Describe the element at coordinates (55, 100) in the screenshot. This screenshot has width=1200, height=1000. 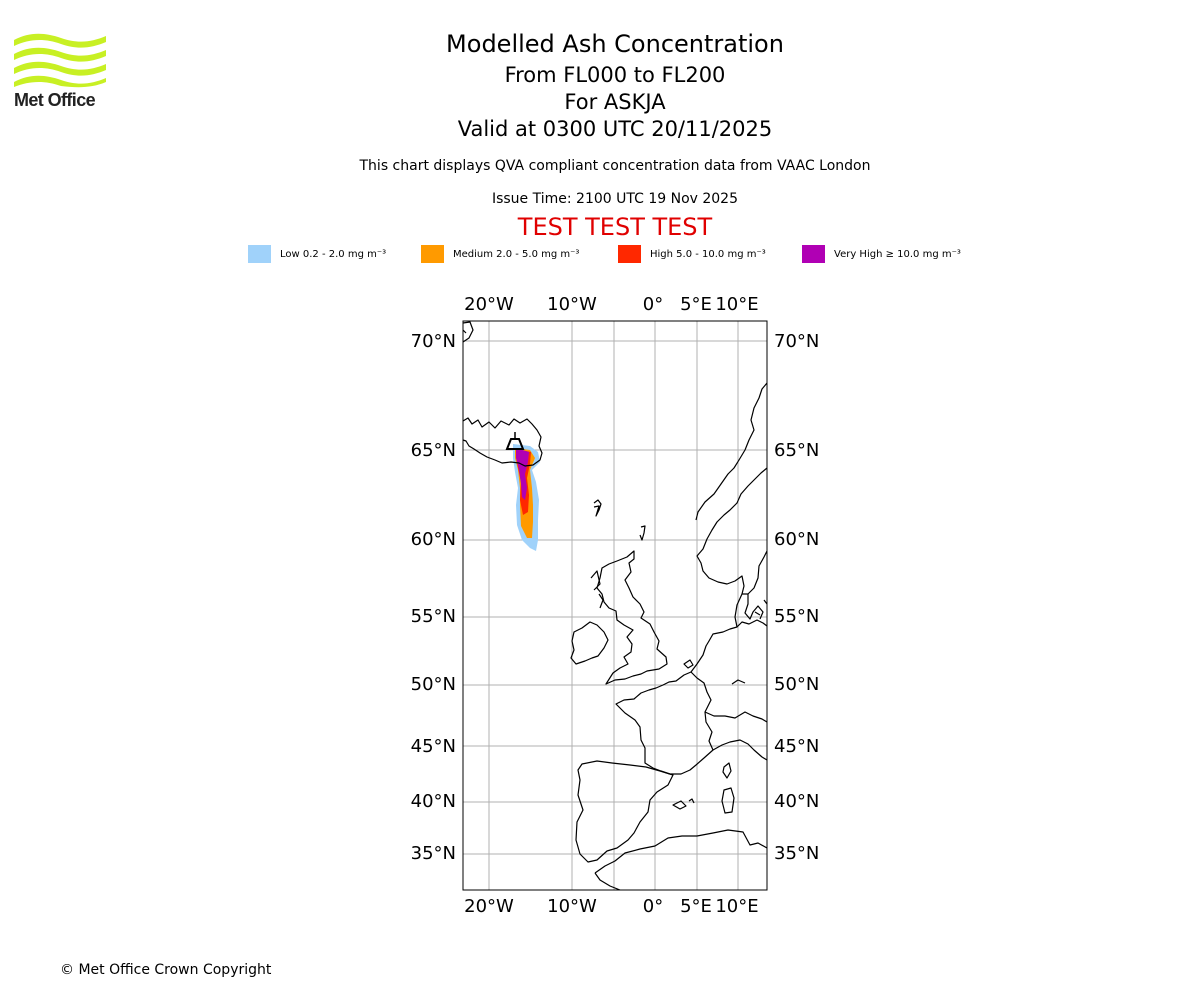
I see `met-office-logo-text: Met Office` at that location.